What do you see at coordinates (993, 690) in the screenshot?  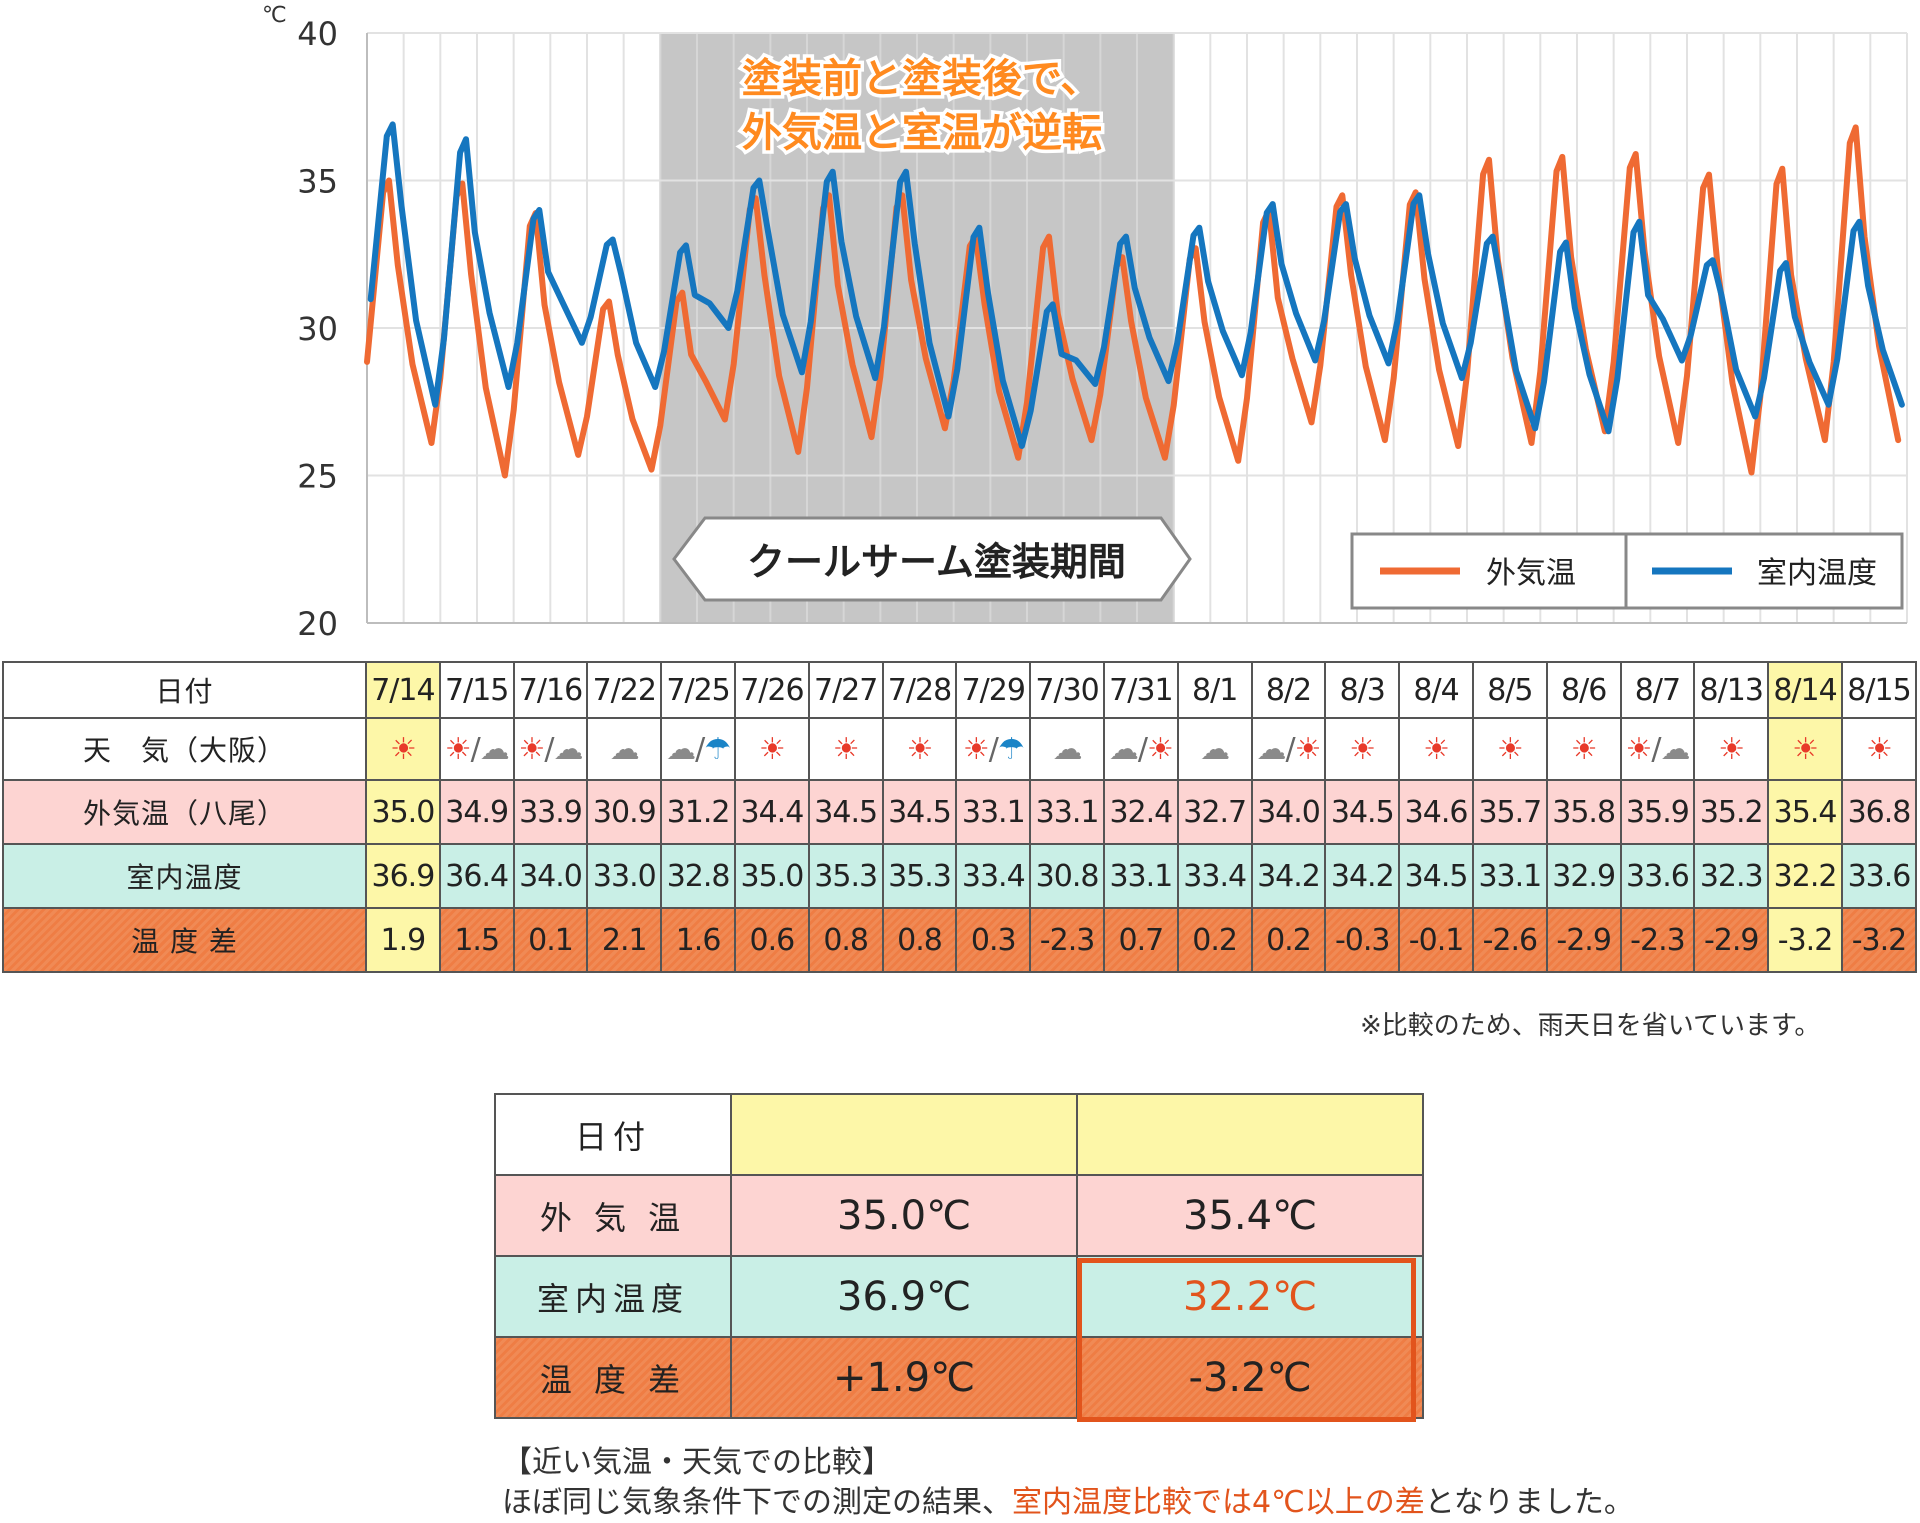 I see `date-cell: 7/29` at bounding box center [993, 690].